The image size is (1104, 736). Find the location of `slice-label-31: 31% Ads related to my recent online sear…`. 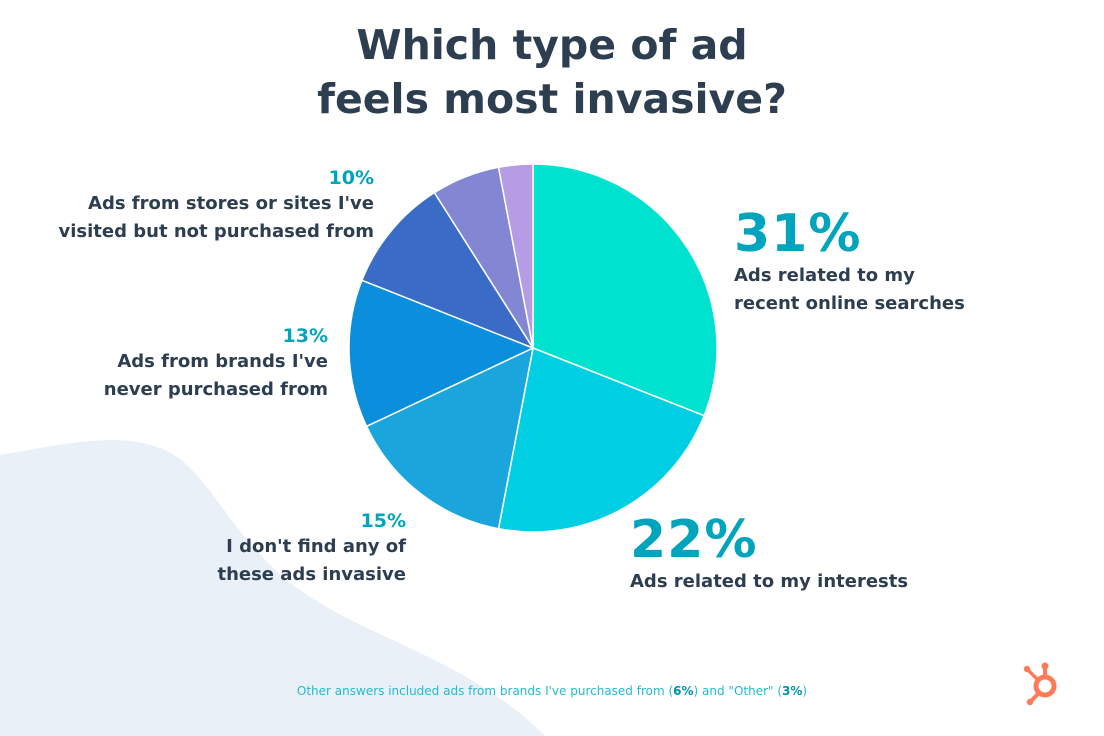

slice-label-31: 31% Ads related to my recent online sear… is located at coordinates (849, 262).